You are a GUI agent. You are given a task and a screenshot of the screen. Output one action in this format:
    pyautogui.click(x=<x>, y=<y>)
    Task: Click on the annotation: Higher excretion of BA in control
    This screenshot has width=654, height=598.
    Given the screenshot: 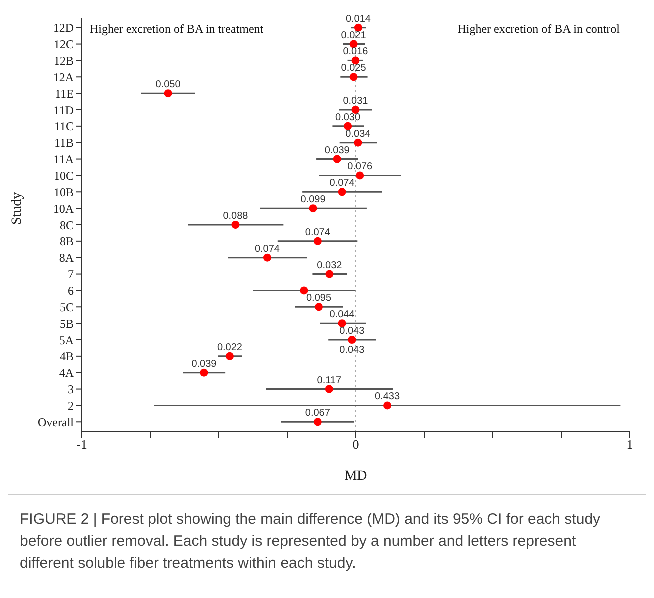 What is the action you would take?
    pyautogui.click(x=539, y=29)
    